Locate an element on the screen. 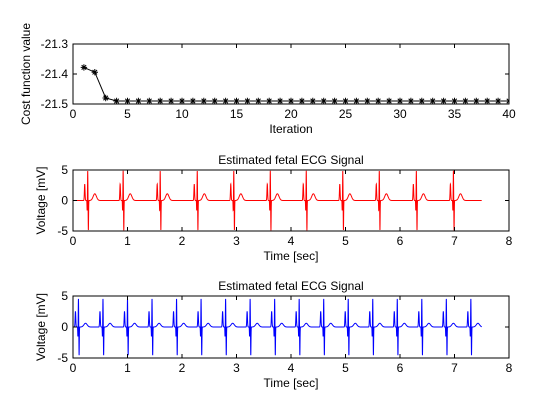  y-tick-label: -21.5 is located at coordinates (55, 104).